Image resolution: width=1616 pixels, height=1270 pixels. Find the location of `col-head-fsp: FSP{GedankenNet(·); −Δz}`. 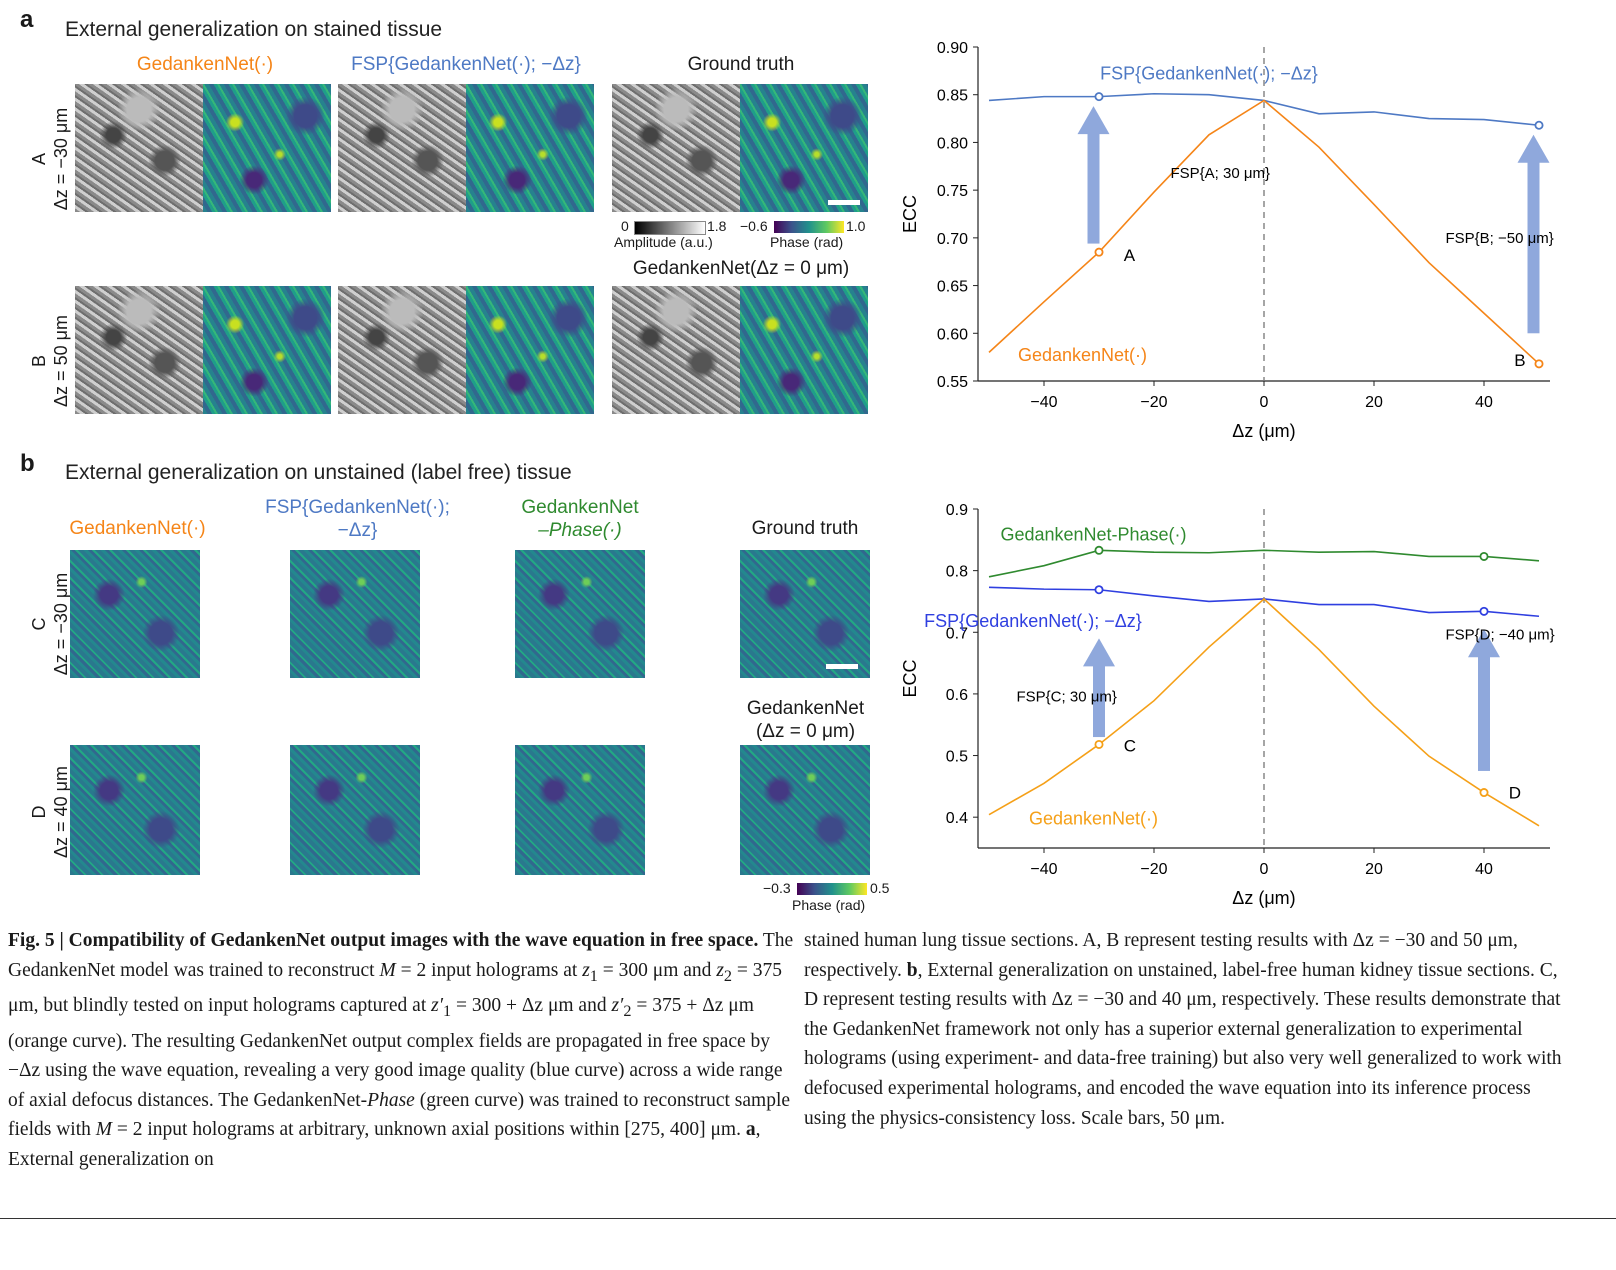

col-head-fsp: FSP{GedankenNet(·); −Δz} is located at coordinates (466, 64).